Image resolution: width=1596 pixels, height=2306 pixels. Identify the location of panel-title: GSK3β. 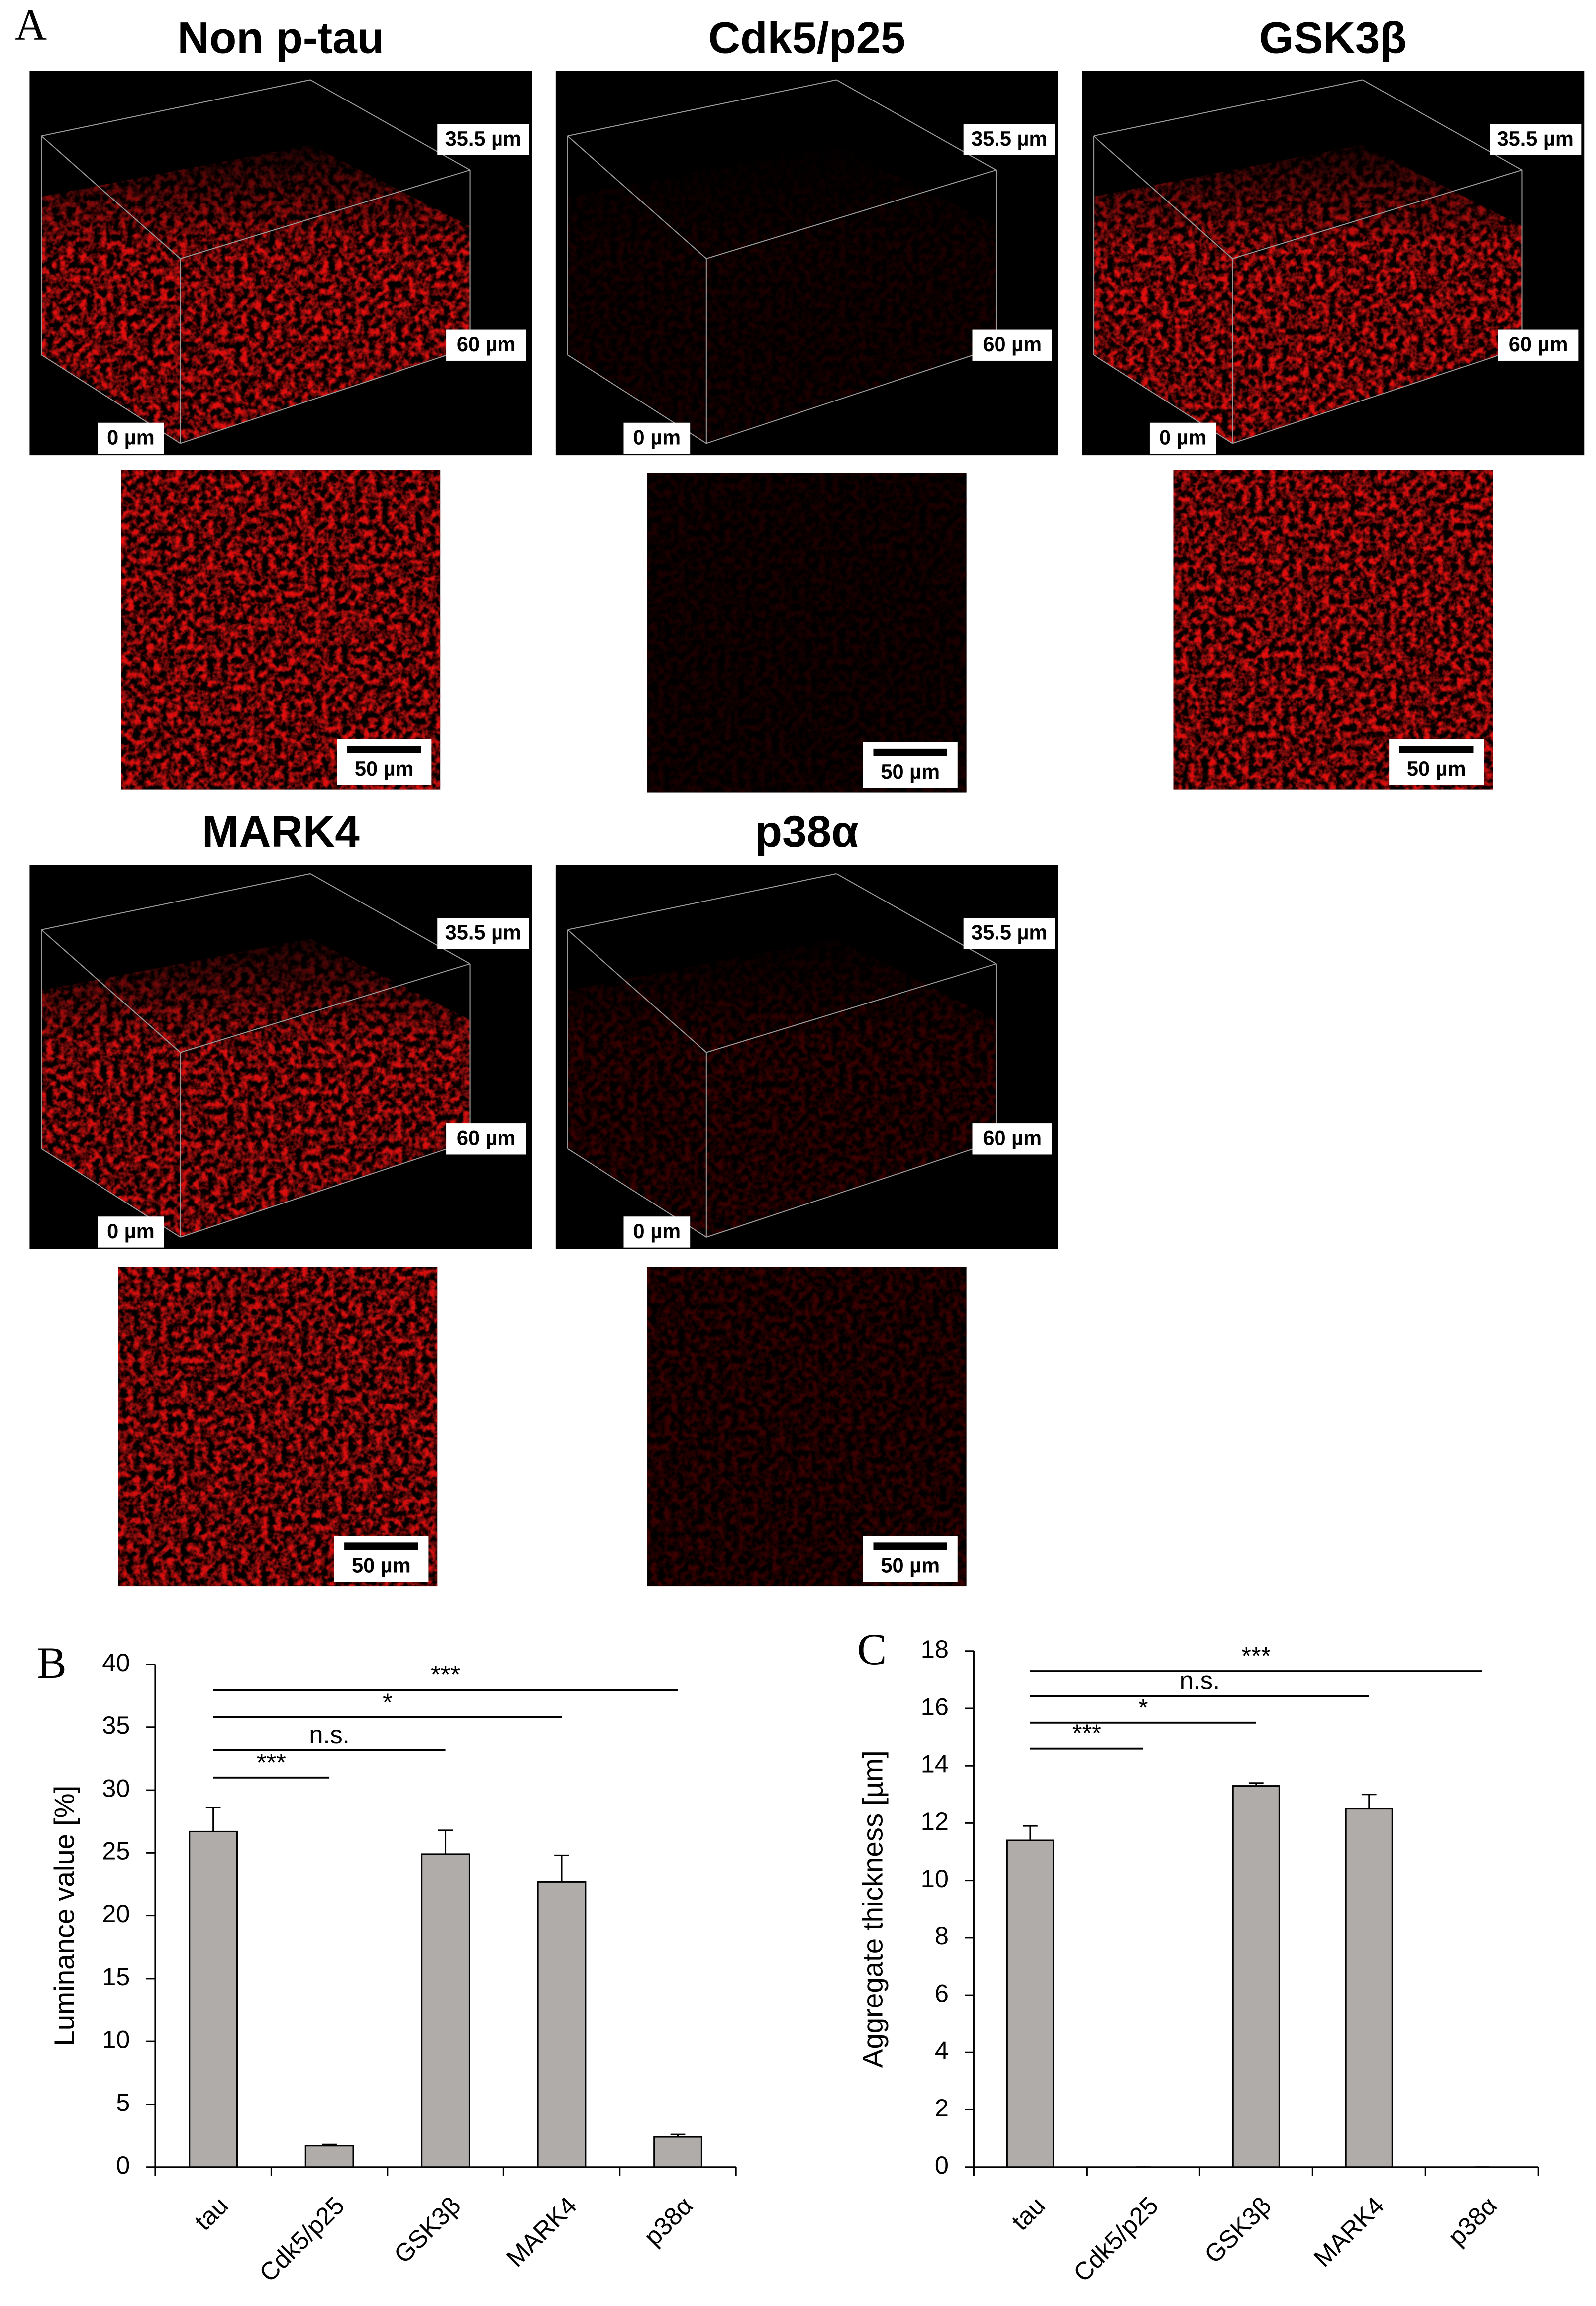
(1333, 38).